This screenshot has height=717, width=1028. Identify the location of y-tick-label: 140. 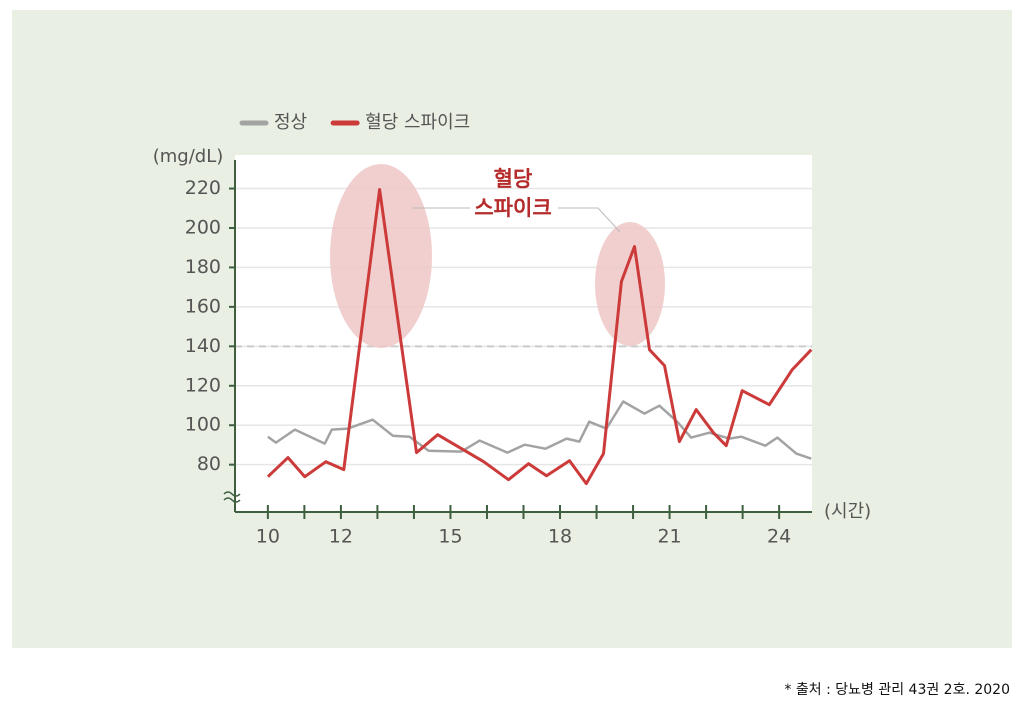
(203, 346).